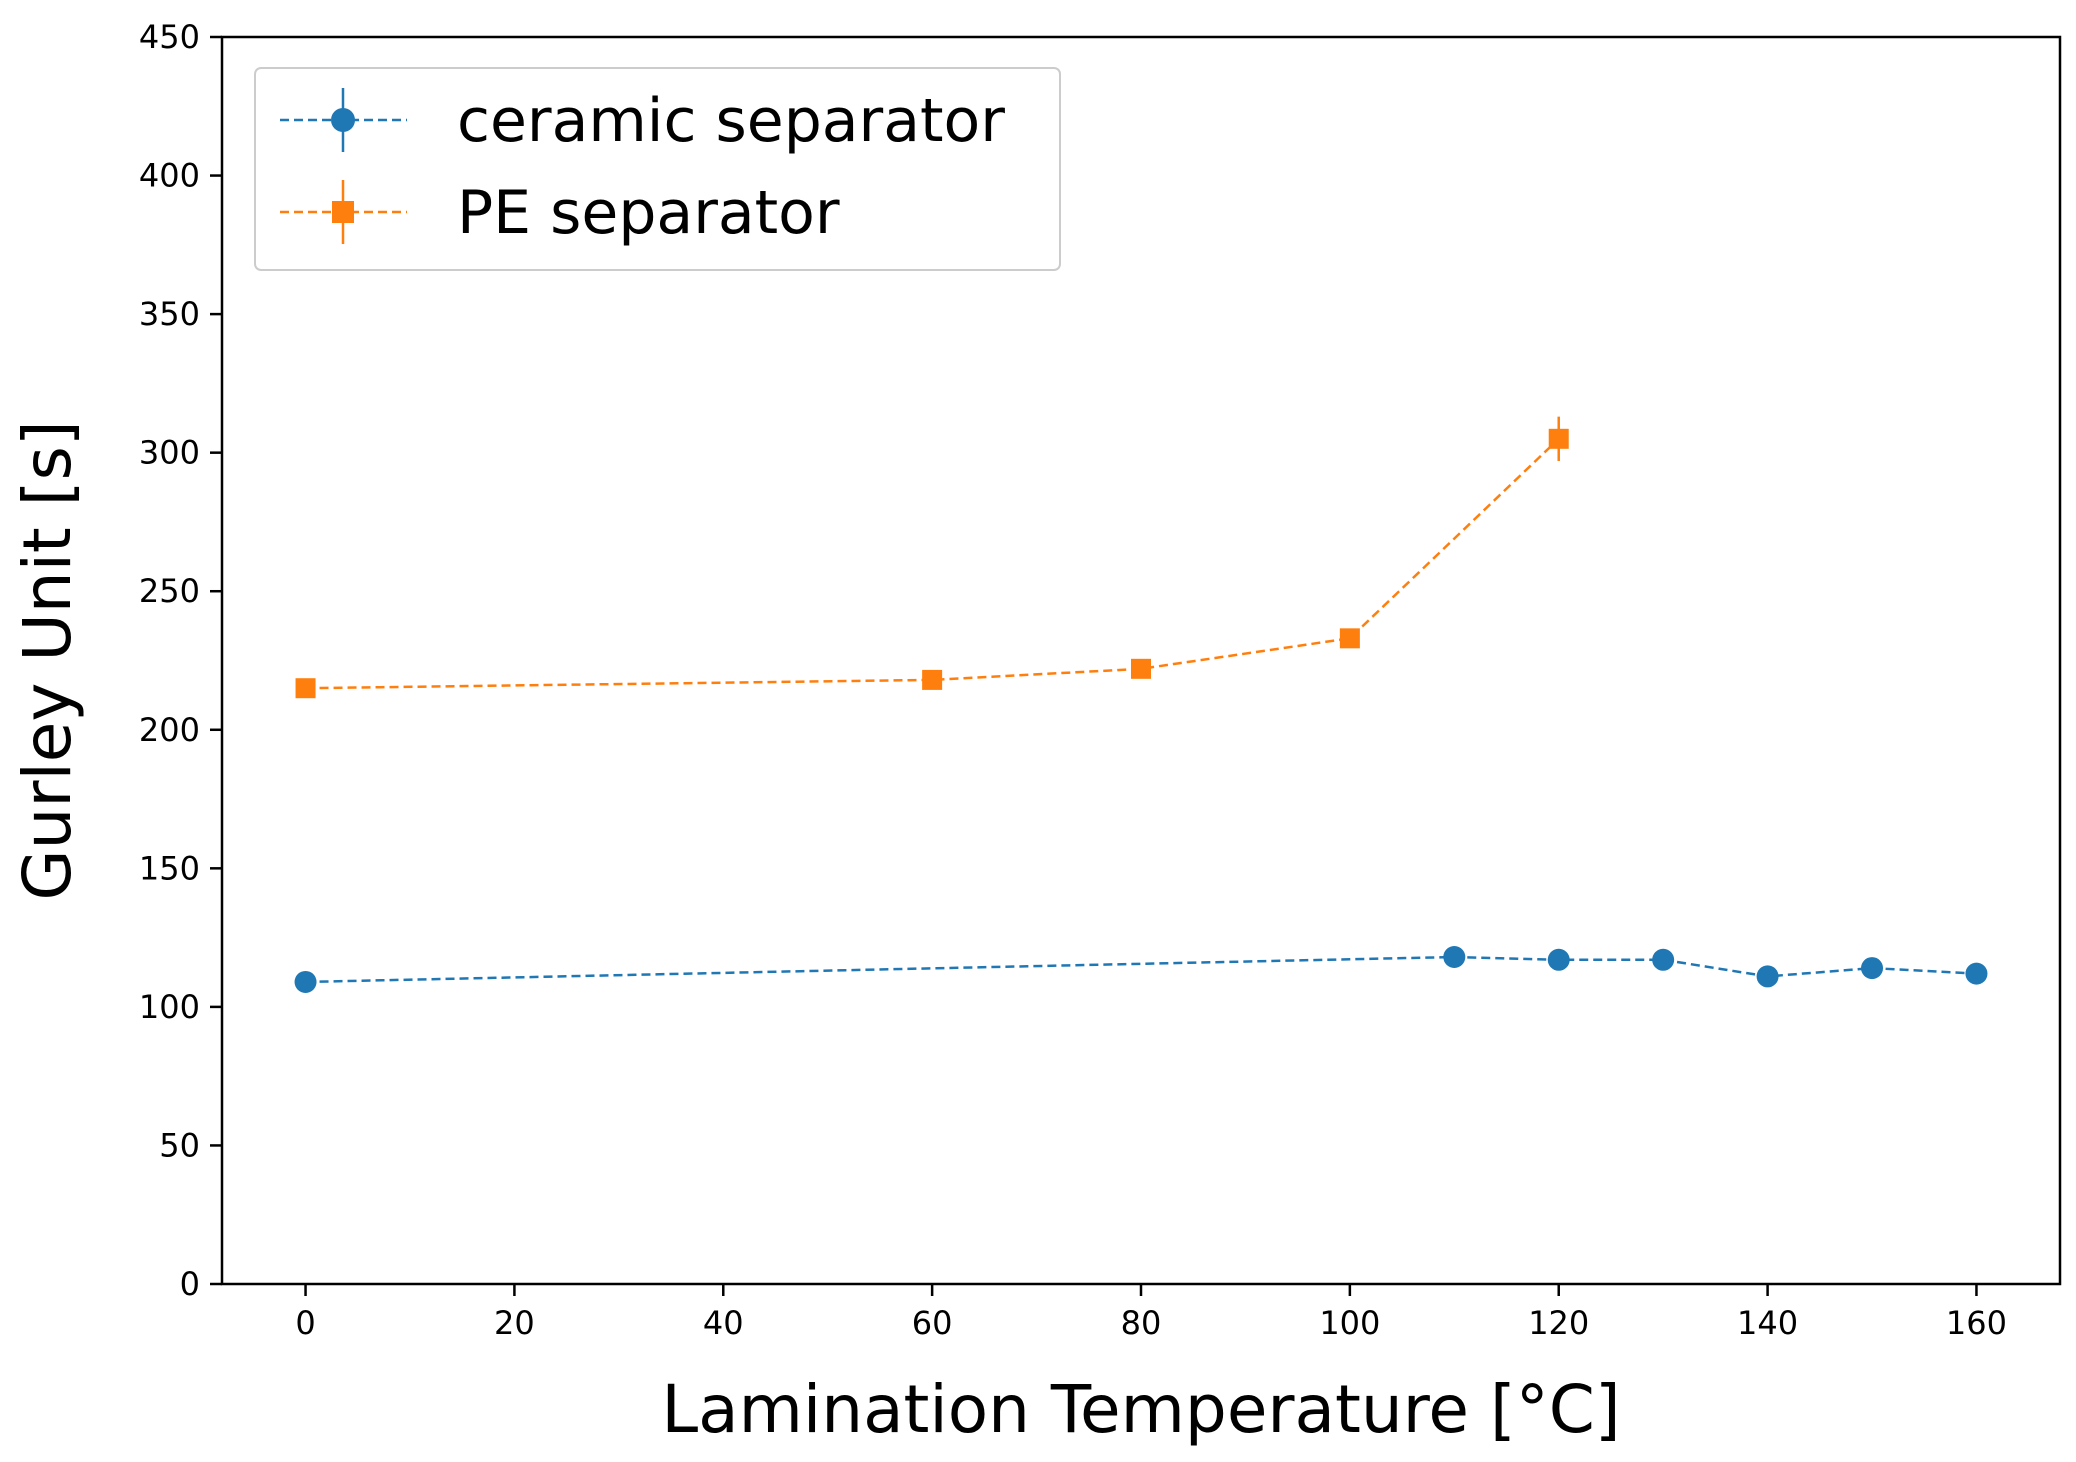 This screenshot has width=2076, height=1462. I want to click on x-tick-label: 40, so click(723, 1323).